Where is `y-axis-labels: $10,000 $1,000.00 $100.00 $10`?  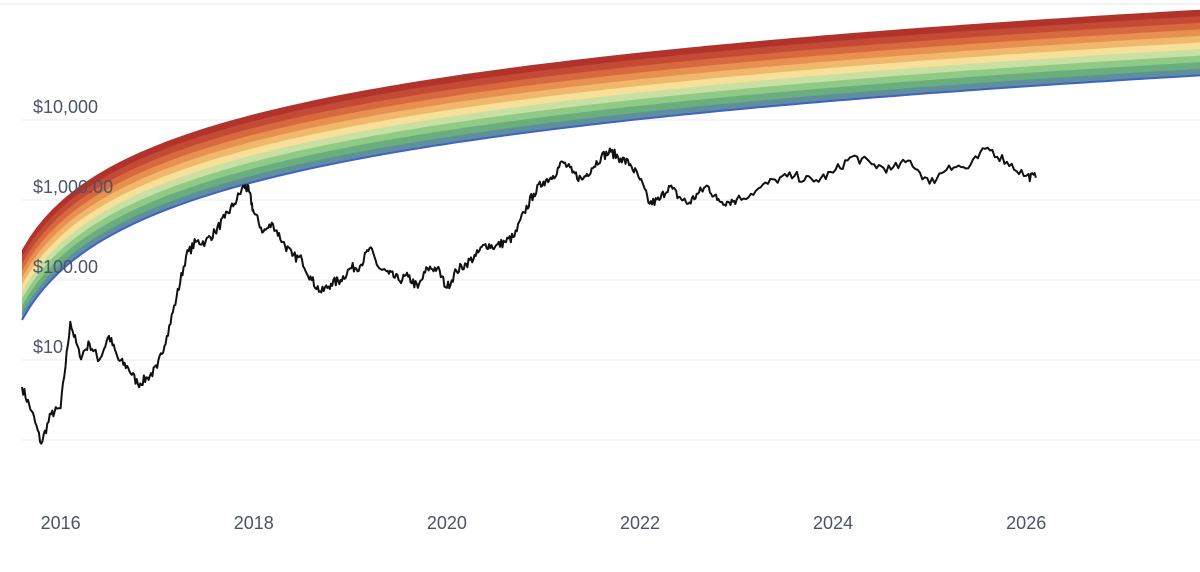 y-axis-labels: $10,000 $1,000.00 $100.00 $10 is located at coordinates (73, 227).